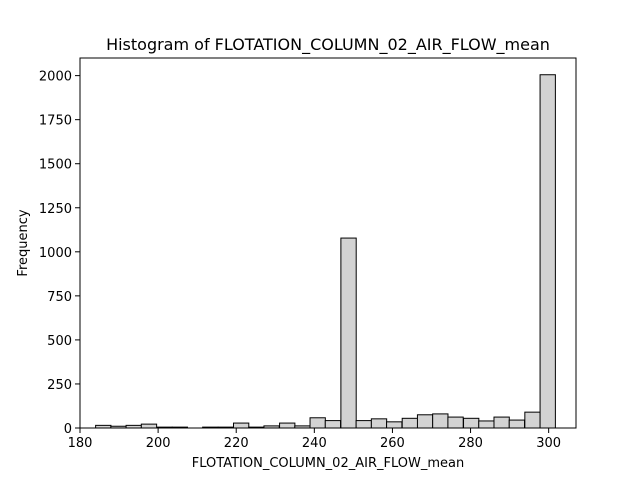  Describe the element at coordinates (80, 443) in the screenshot. I see `x-tick-label-0: 180` at that location.